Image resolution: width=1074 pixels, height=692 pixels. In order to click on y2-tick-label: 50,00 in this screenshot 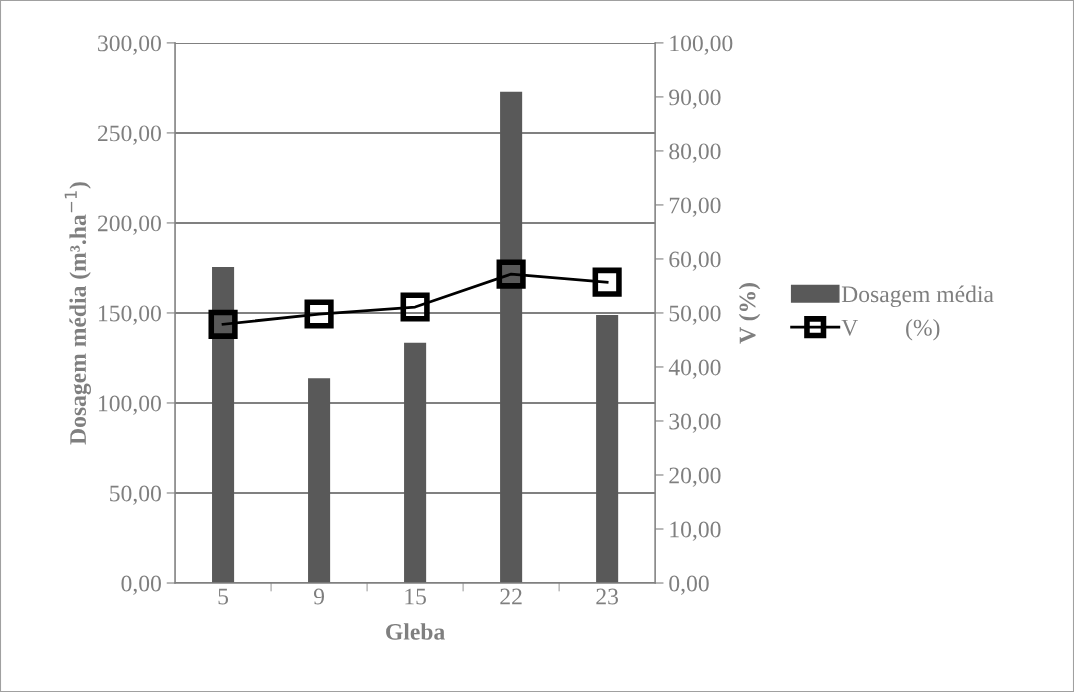, I will do `click(695, 315)`.